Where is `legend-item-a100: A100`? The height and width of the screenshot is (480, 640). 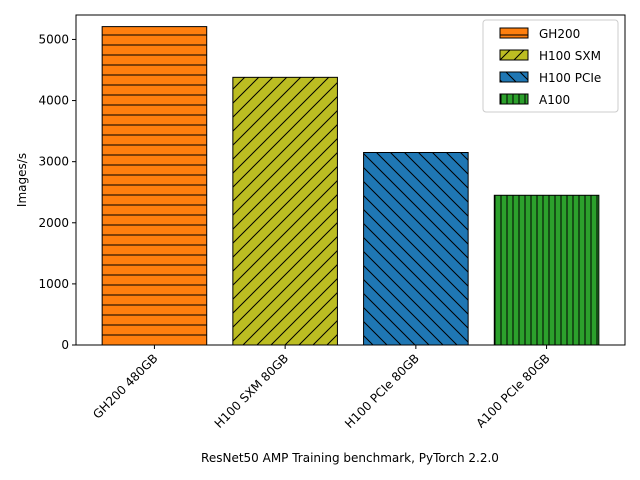 legend-item-a100: A100 is located at coordinates (534, 100).